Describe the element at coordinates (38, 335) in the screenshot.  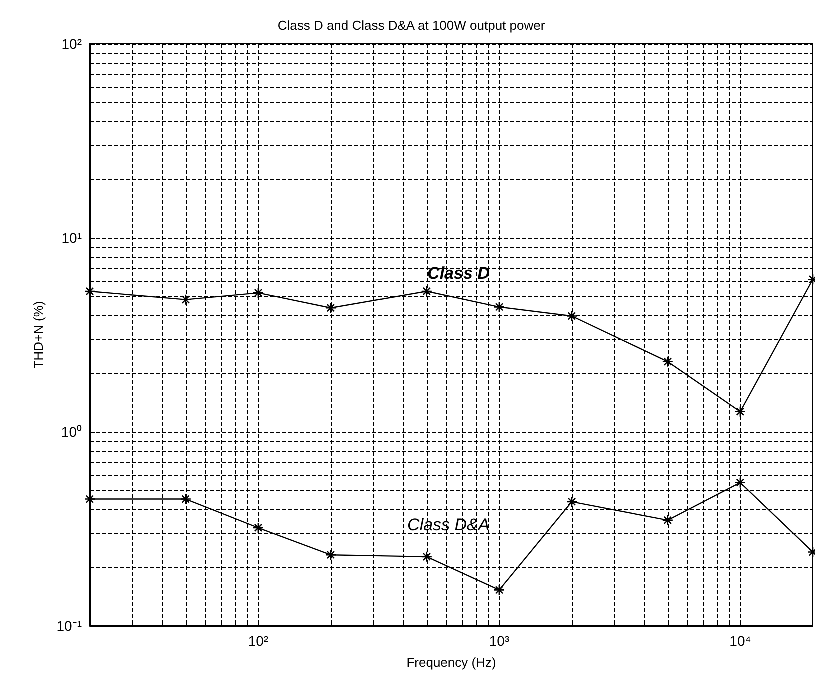
I see `y-axis-title: THD+N (%)` at that location.